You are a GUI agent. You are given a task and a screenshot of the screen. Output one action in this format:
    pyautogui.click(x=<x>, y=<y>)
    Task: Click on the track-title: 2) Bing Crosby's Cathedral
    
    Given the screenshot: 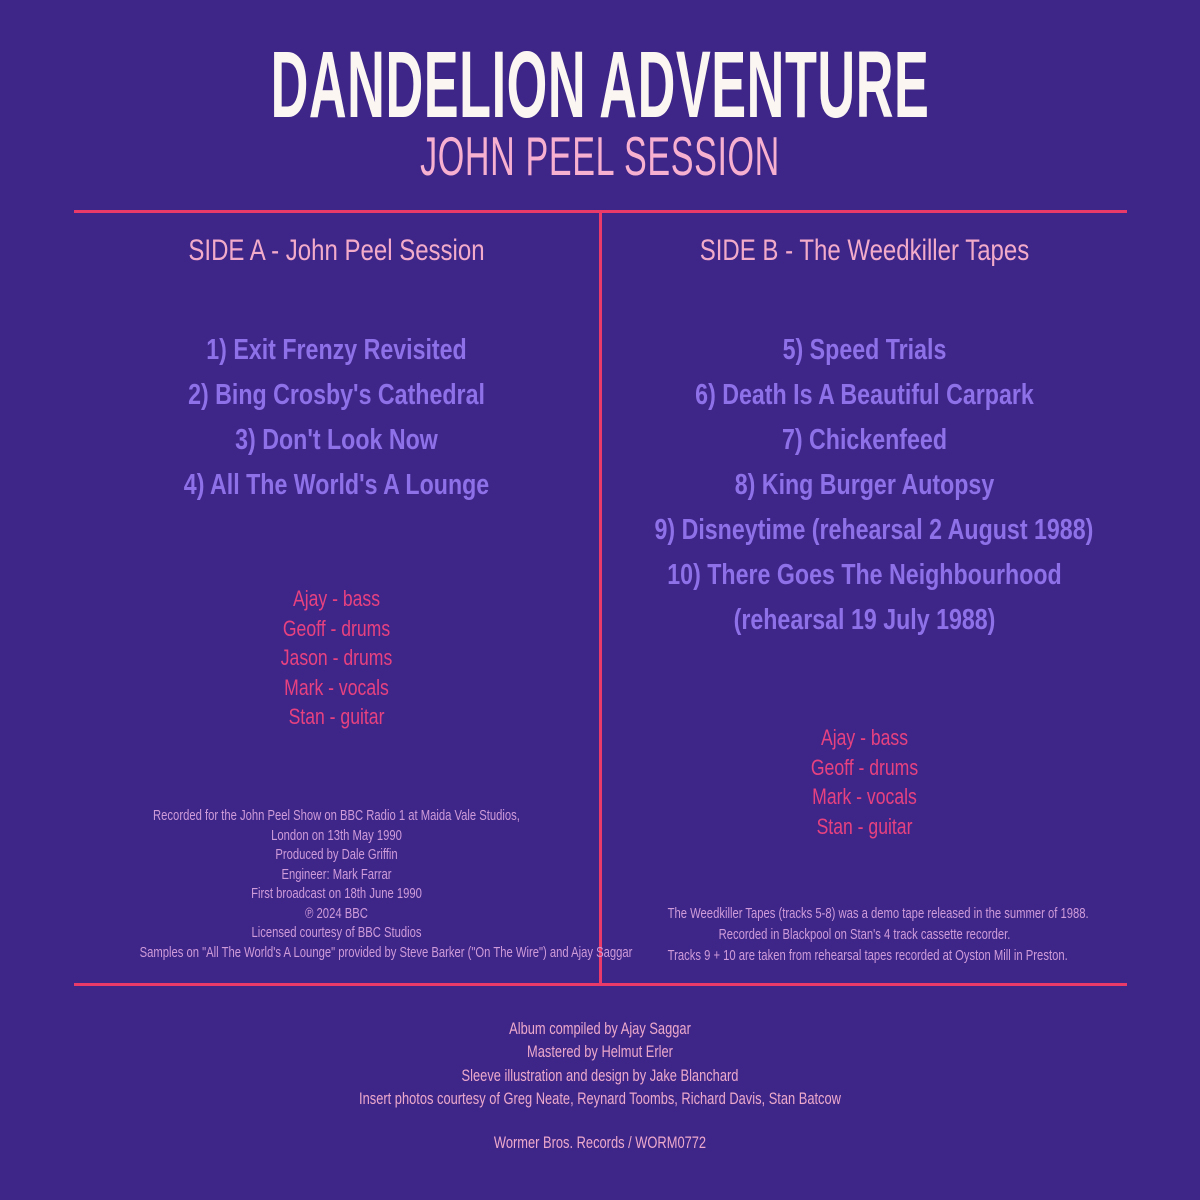 What is the action you would take?
    pyautogui.click(x=336, y=395)
    